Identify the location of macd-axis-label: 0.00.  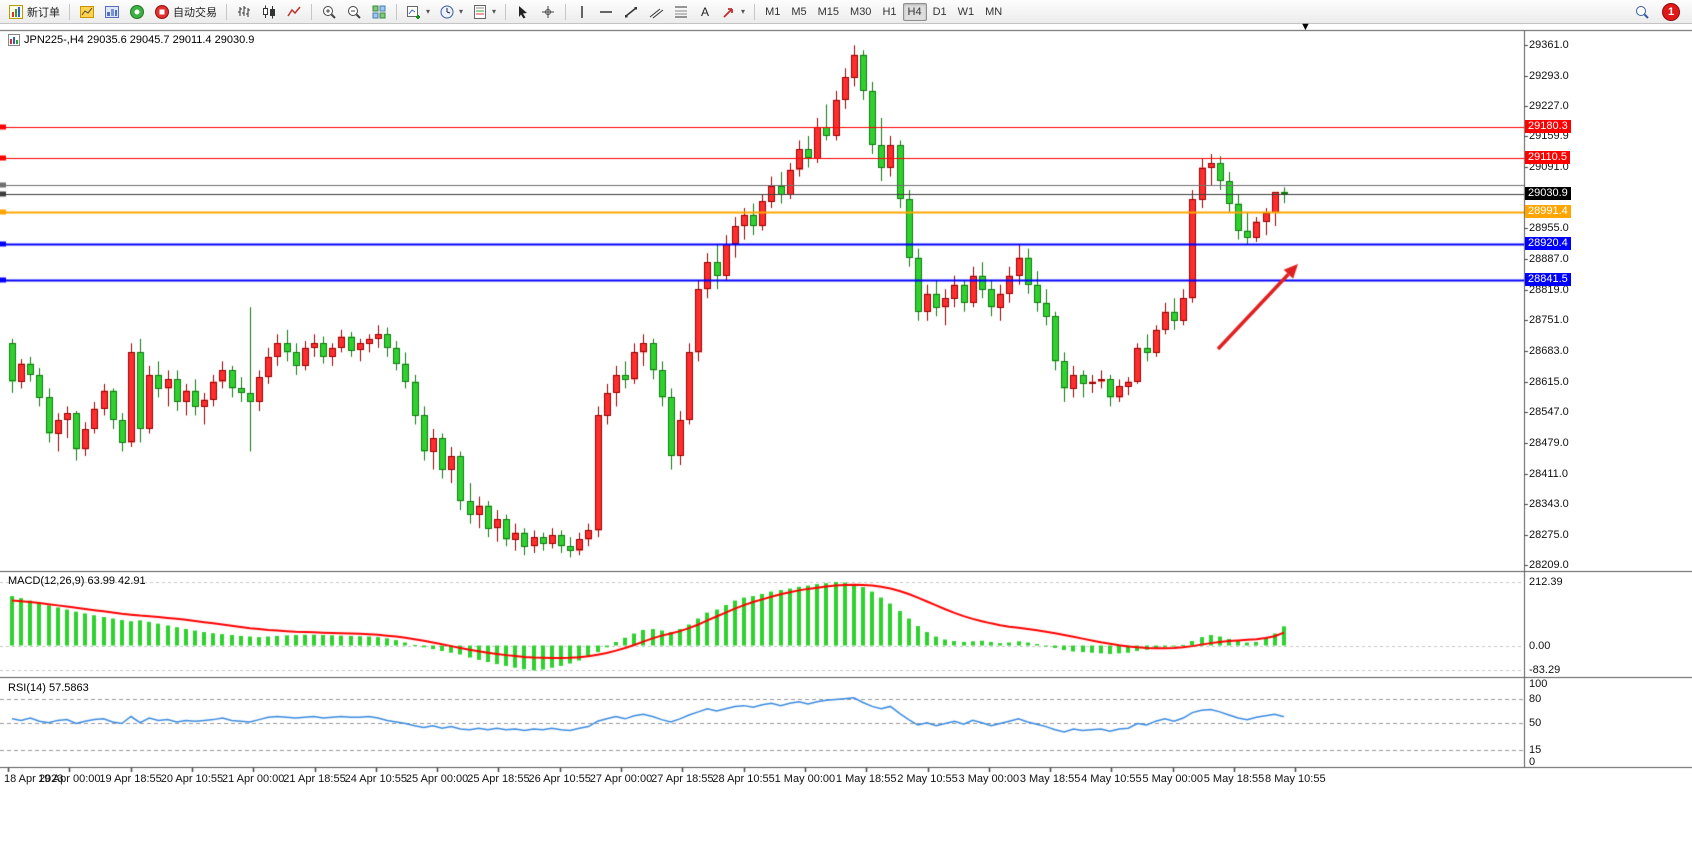
(1540, 645).